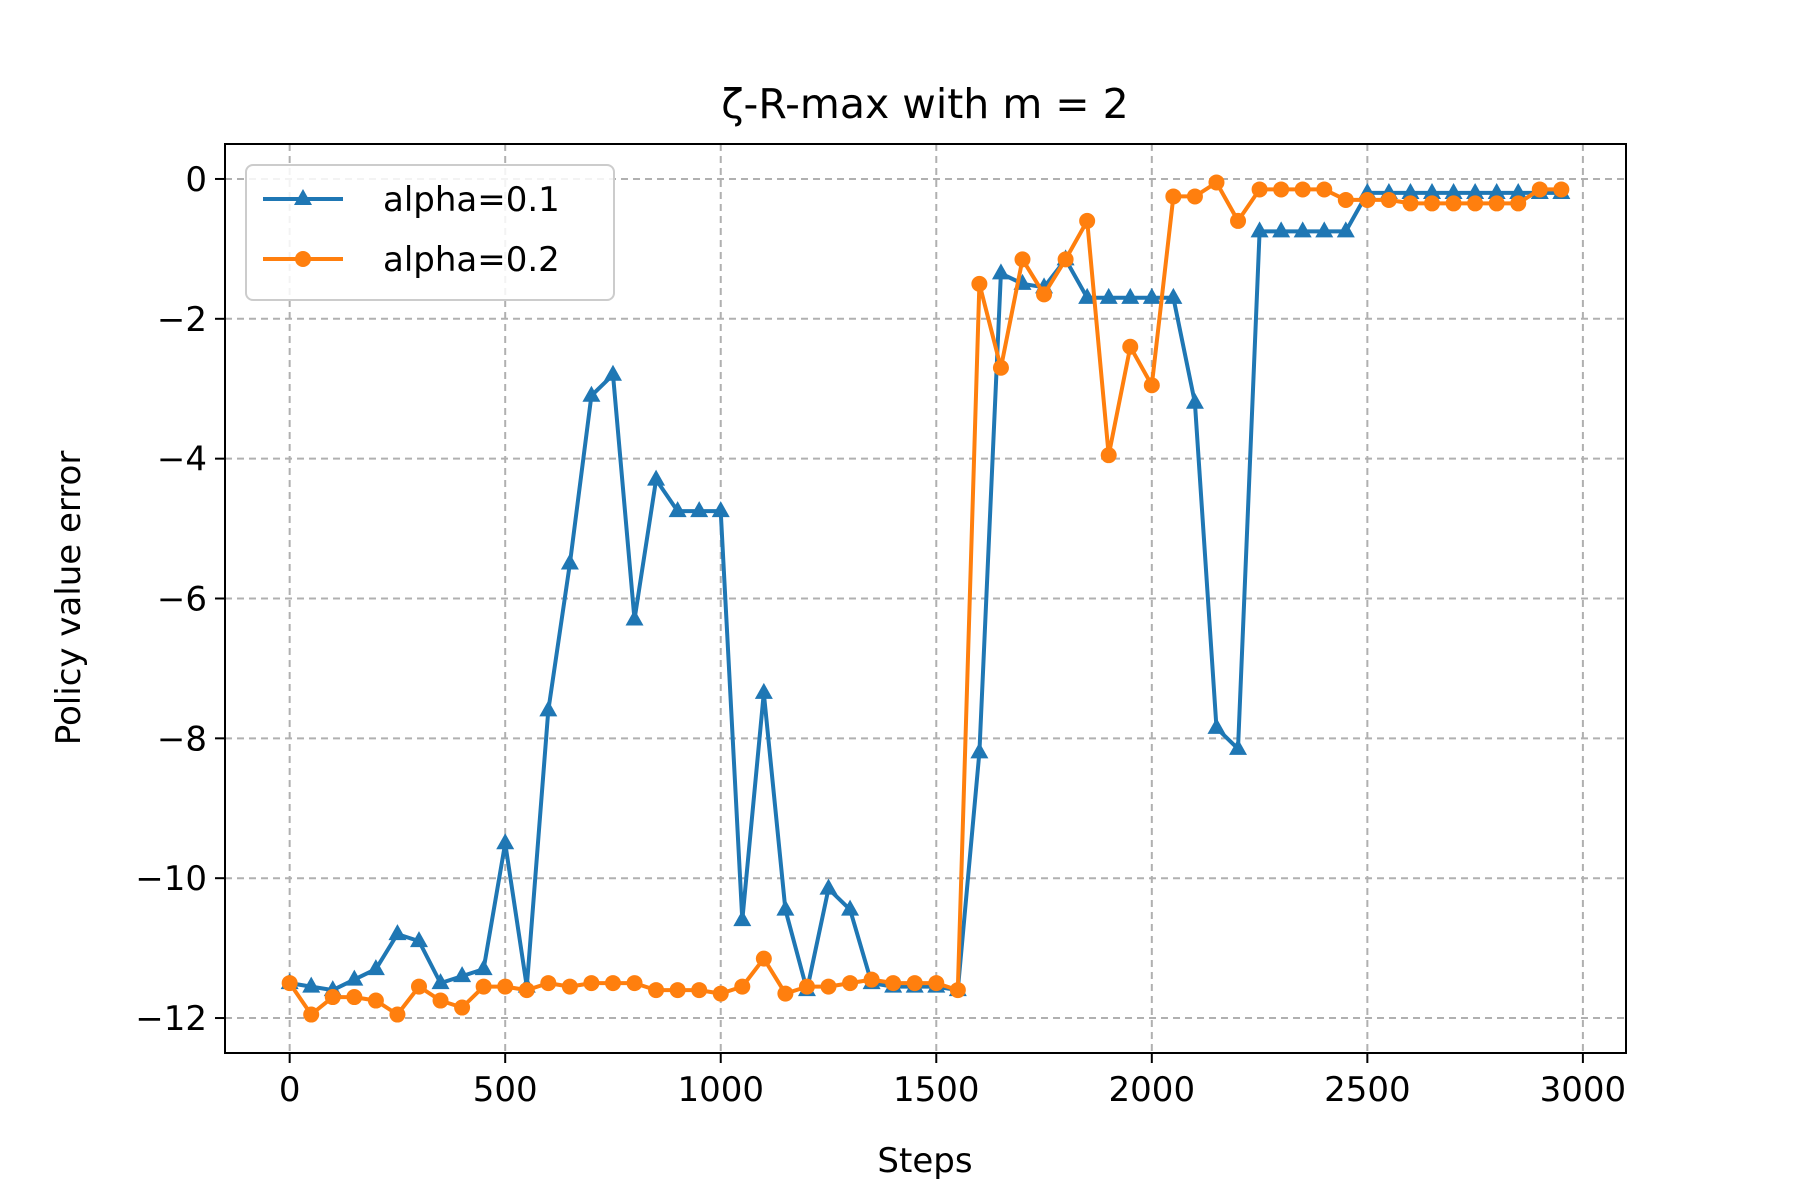  What do you see at coordinates (471, 260) in the screenshot?
I see `legend-label-alpha-0.2: alpha=0.2` at bounding box center [471, 260].